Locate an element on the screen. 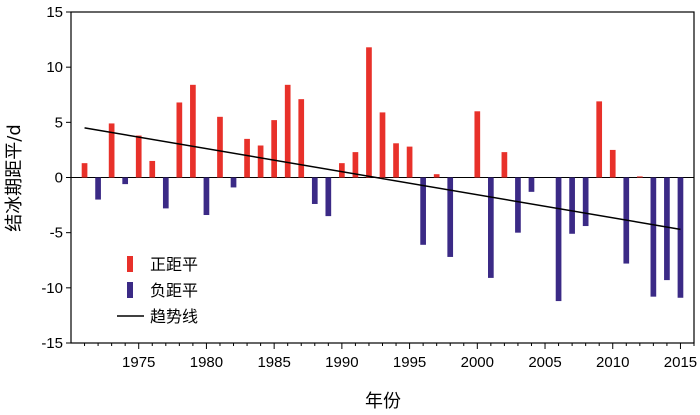 The height and width of the screenshot is (415, 700). bar-negative-1982 is located at coordinates (233, 182).